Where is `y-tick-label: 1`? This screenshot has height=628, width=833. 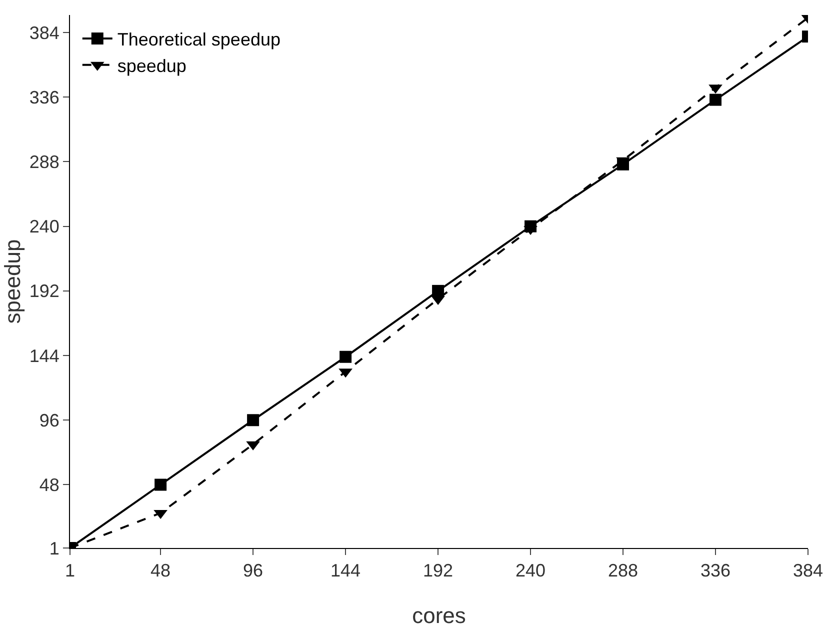 y-tick-label: 1 is located at coordinates (54, 548).